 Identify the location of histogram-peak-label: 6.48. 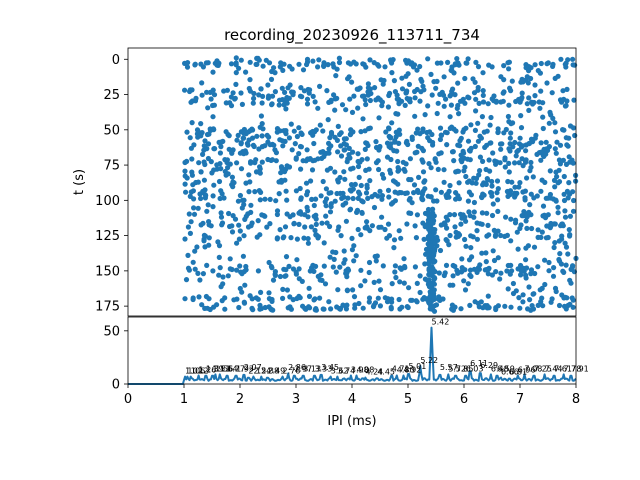
(500, 368).